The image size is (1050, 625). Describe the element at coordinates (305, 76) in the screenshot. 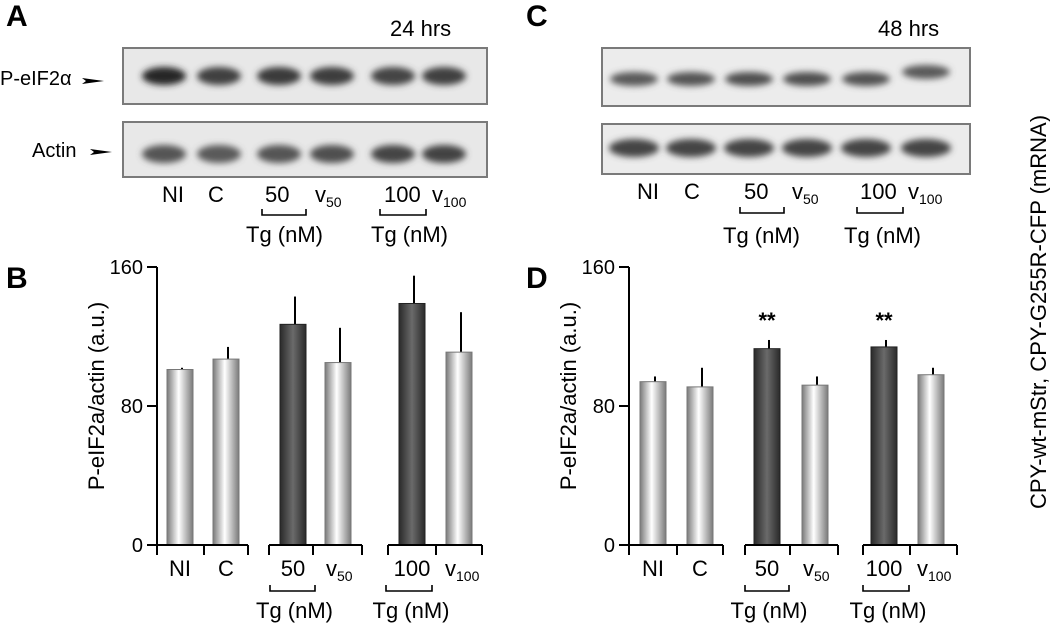

I see `blot-a-p-eif2a` at that location.